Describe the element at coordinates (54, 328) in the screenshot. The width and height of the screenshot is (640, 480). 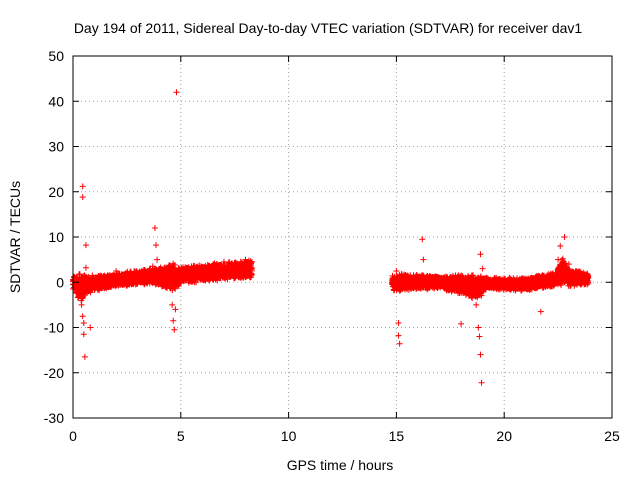
I see `y-tick-label: -10` at that location.